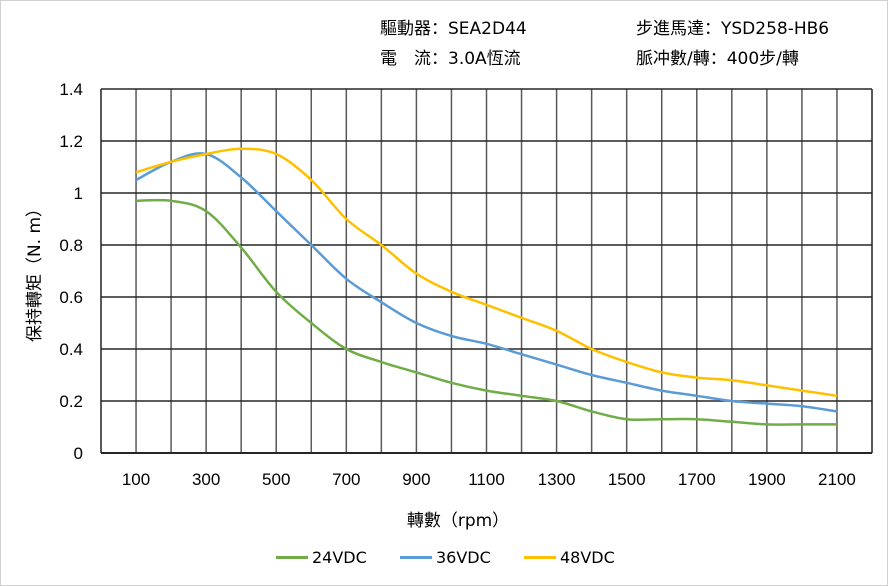  I want to click on x-tick-label: 1100, so click(486, 479).